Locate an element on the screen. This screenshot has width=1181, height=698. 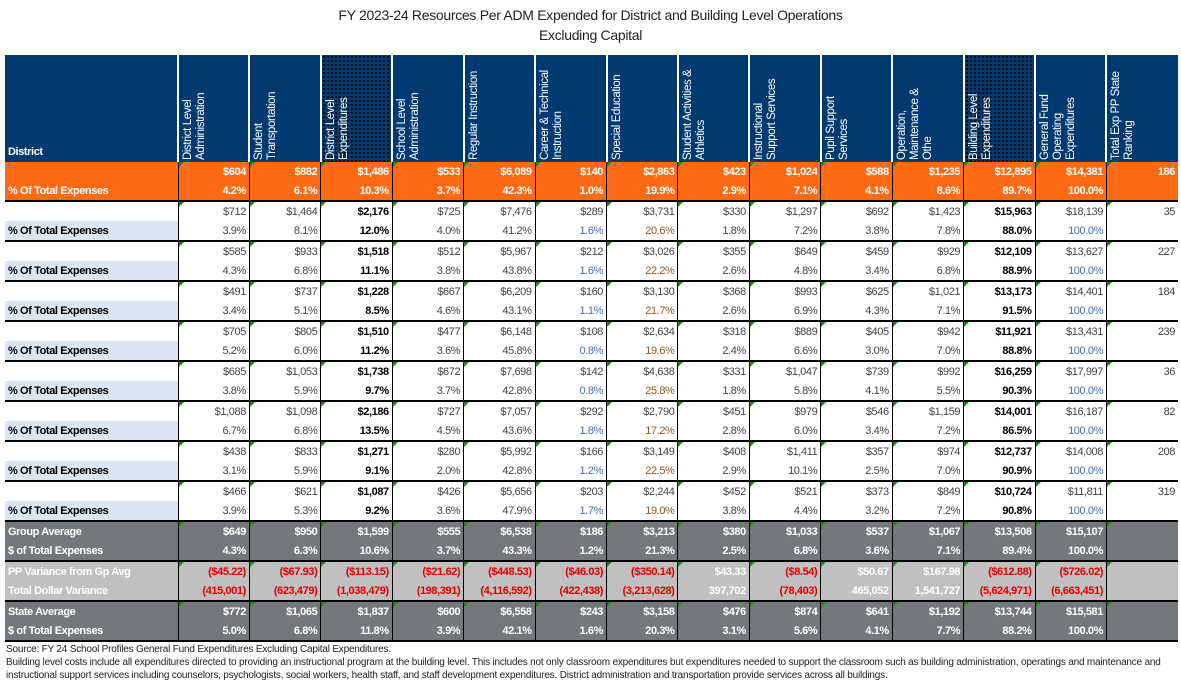
cell-percent: 88.8% is located at coordinates (999, 351).